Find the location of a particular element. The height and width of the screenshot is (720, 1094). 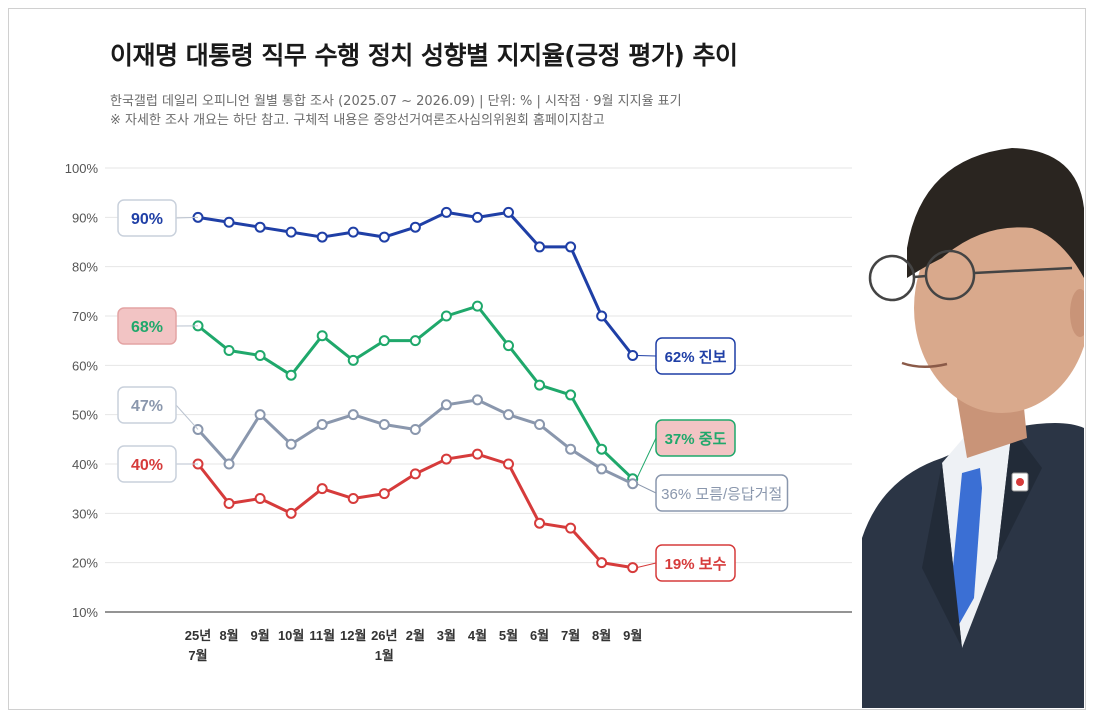

y-tick-label: 80% is located at coordinates (85, 267).